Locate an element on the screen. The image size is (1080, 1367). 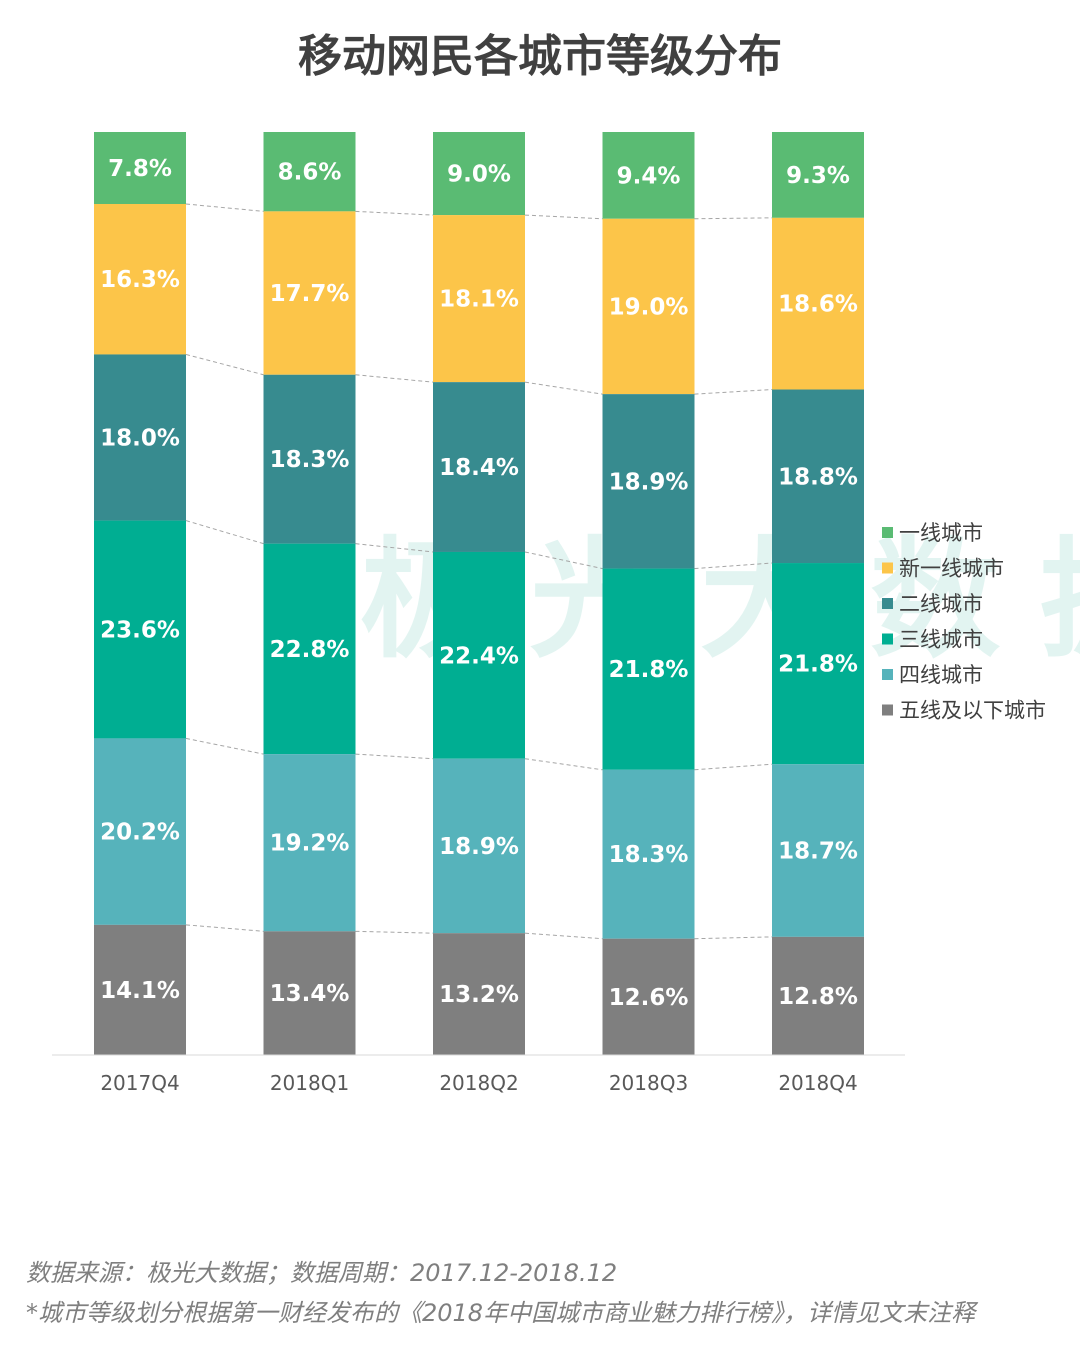
data-label-2018Q3-1: 19.0% is located at coordinates (649, 307).